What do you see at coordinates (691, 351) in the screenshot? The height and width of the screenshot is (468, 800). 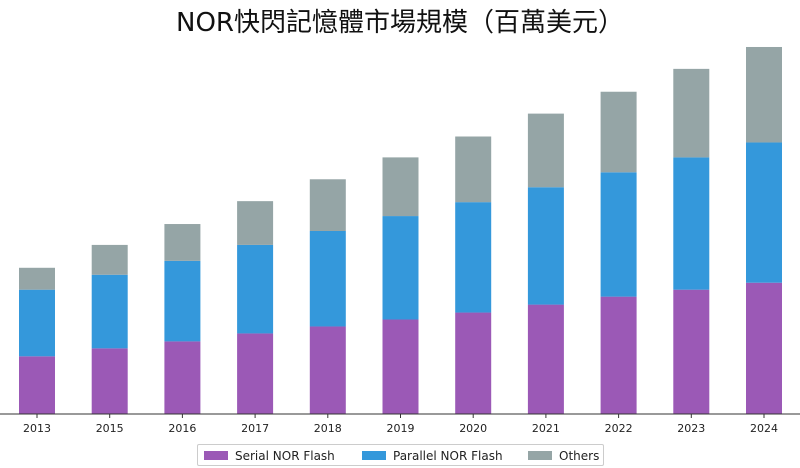 I see `bar-serial-nor-flash-2023` at bounding box center [691, 351].